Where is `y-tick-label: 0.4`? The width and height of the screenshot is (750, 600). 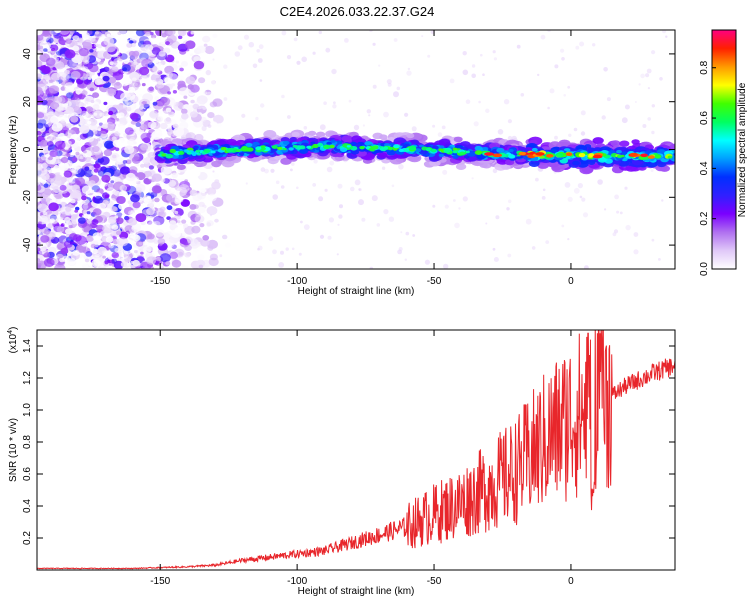
y-tick-label: 0.4 is located at coordinates (27, 506).